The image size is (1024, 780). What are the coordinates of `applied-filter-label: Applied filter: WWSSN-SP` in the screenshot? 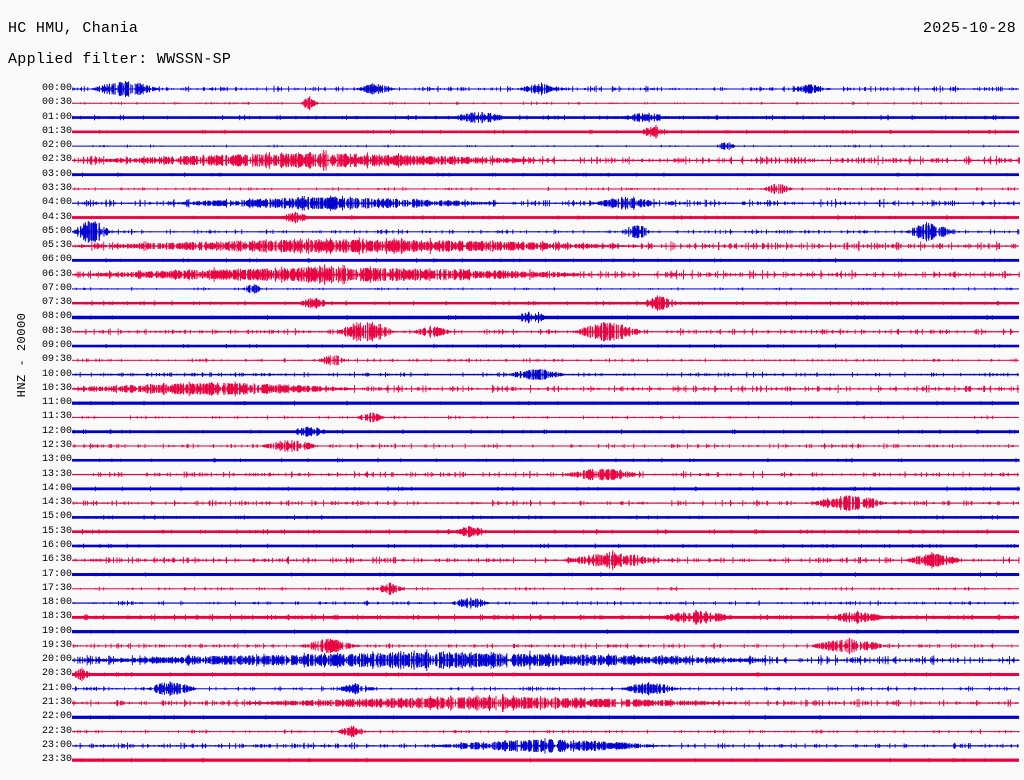 It's located at (119, 59).